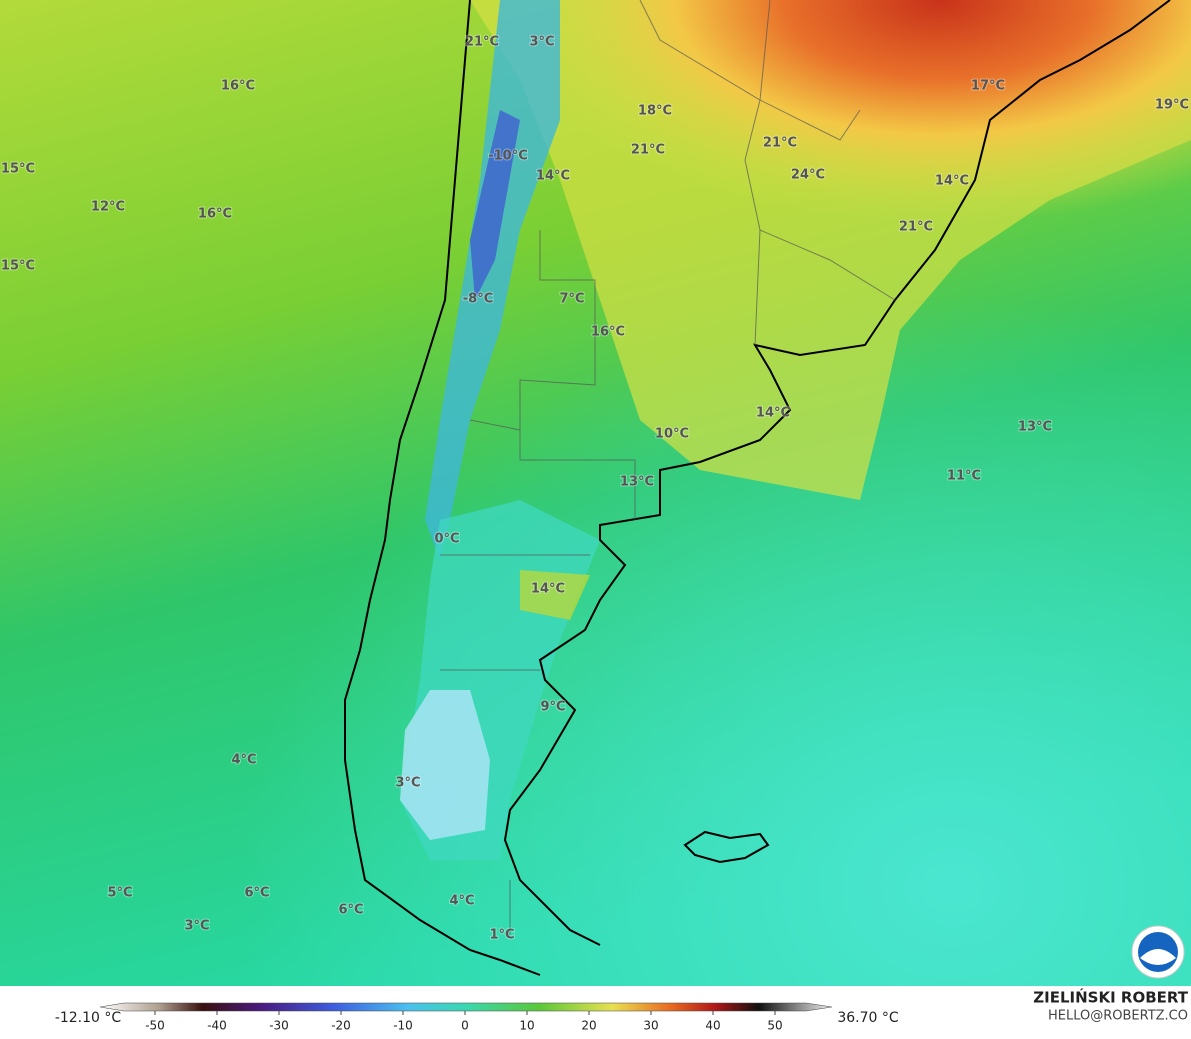 The width and height of the screenshot is (1191, 1039). I want to click on colorbar-tick-label: 10, so click(526, 1026).